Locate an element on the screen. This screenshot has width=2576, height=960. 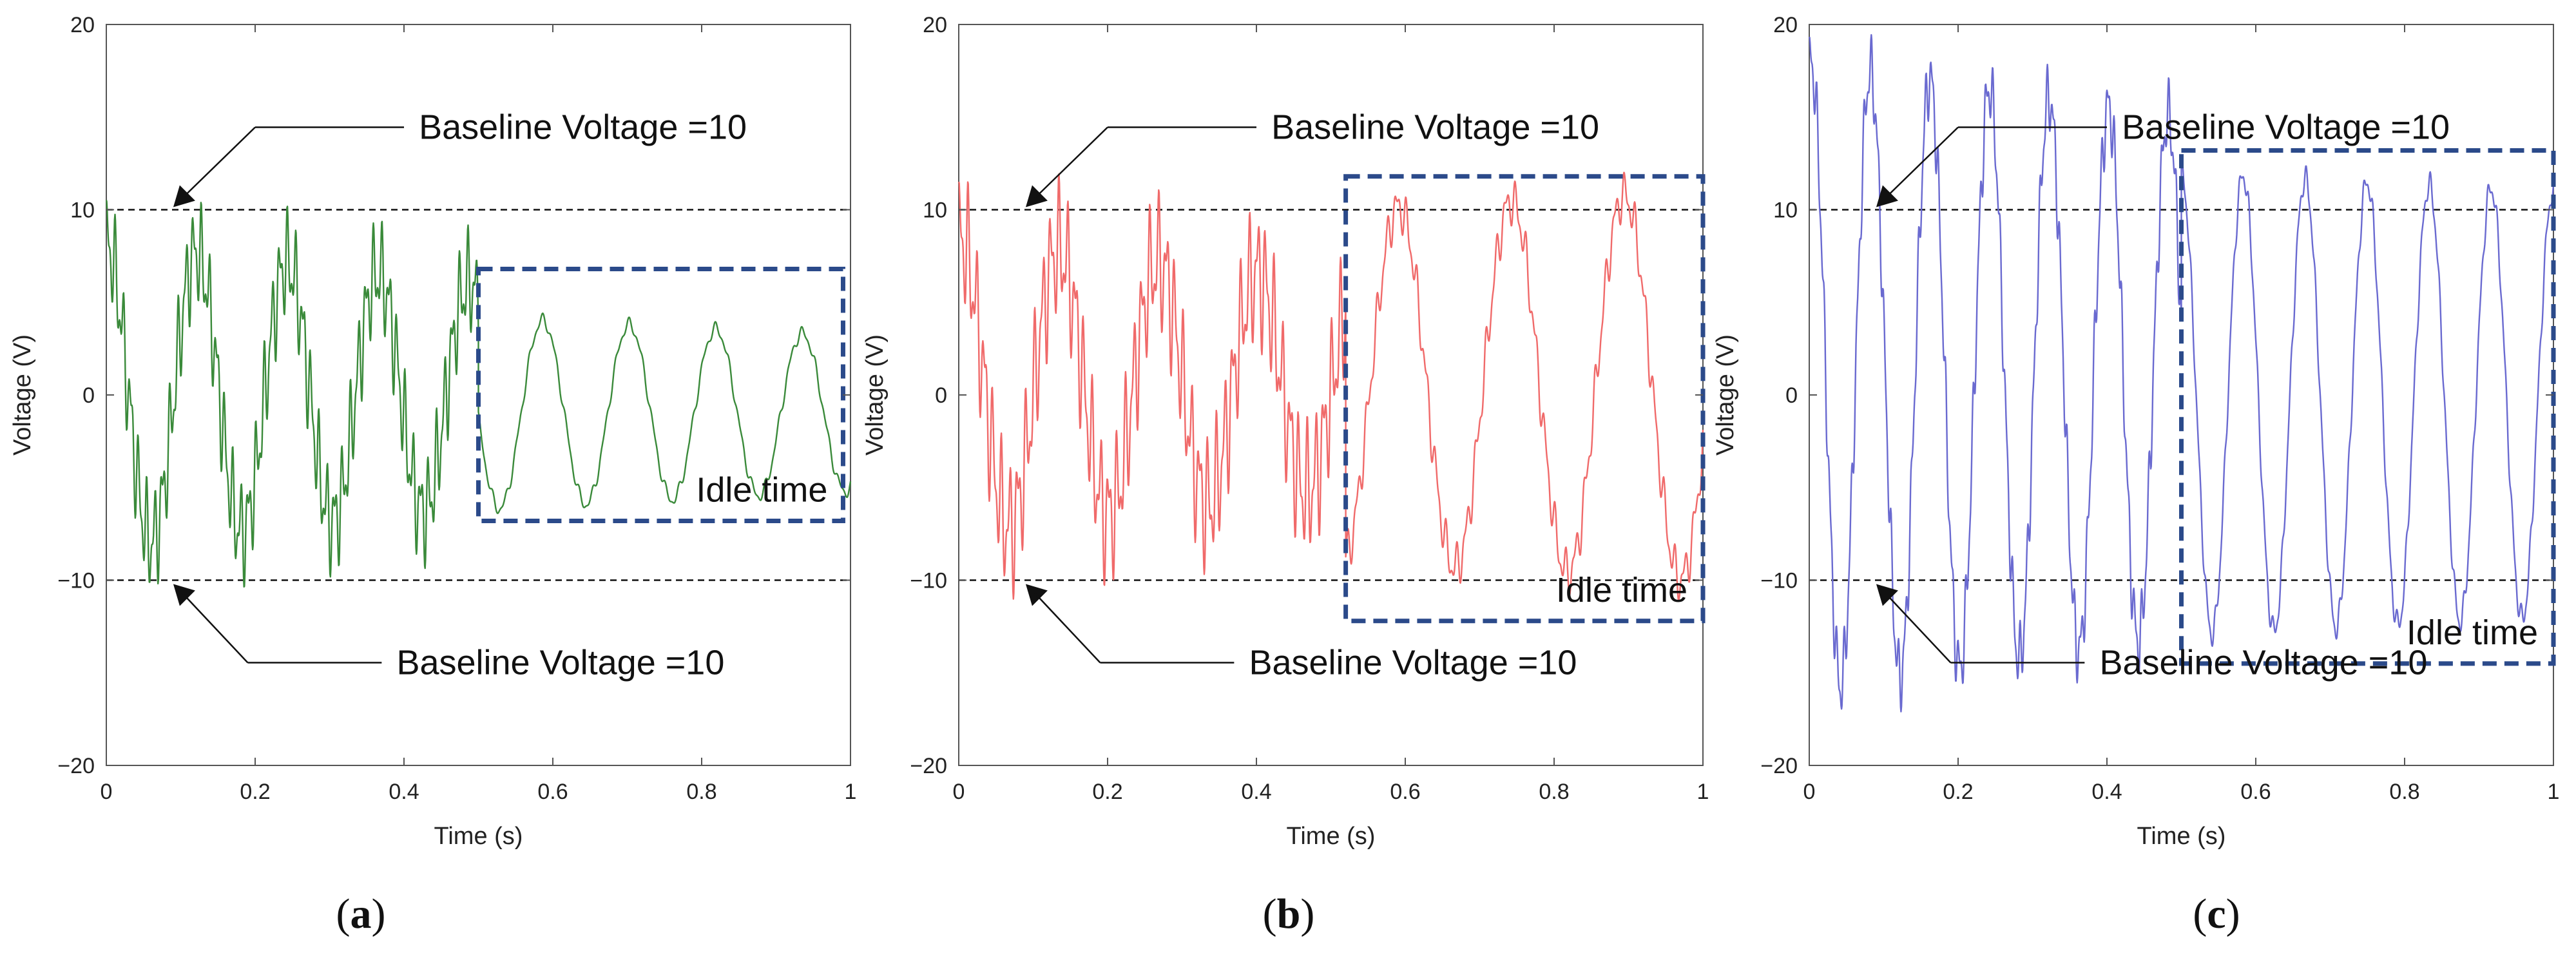
panel-letter: c is located at coordinates (2216, 913).